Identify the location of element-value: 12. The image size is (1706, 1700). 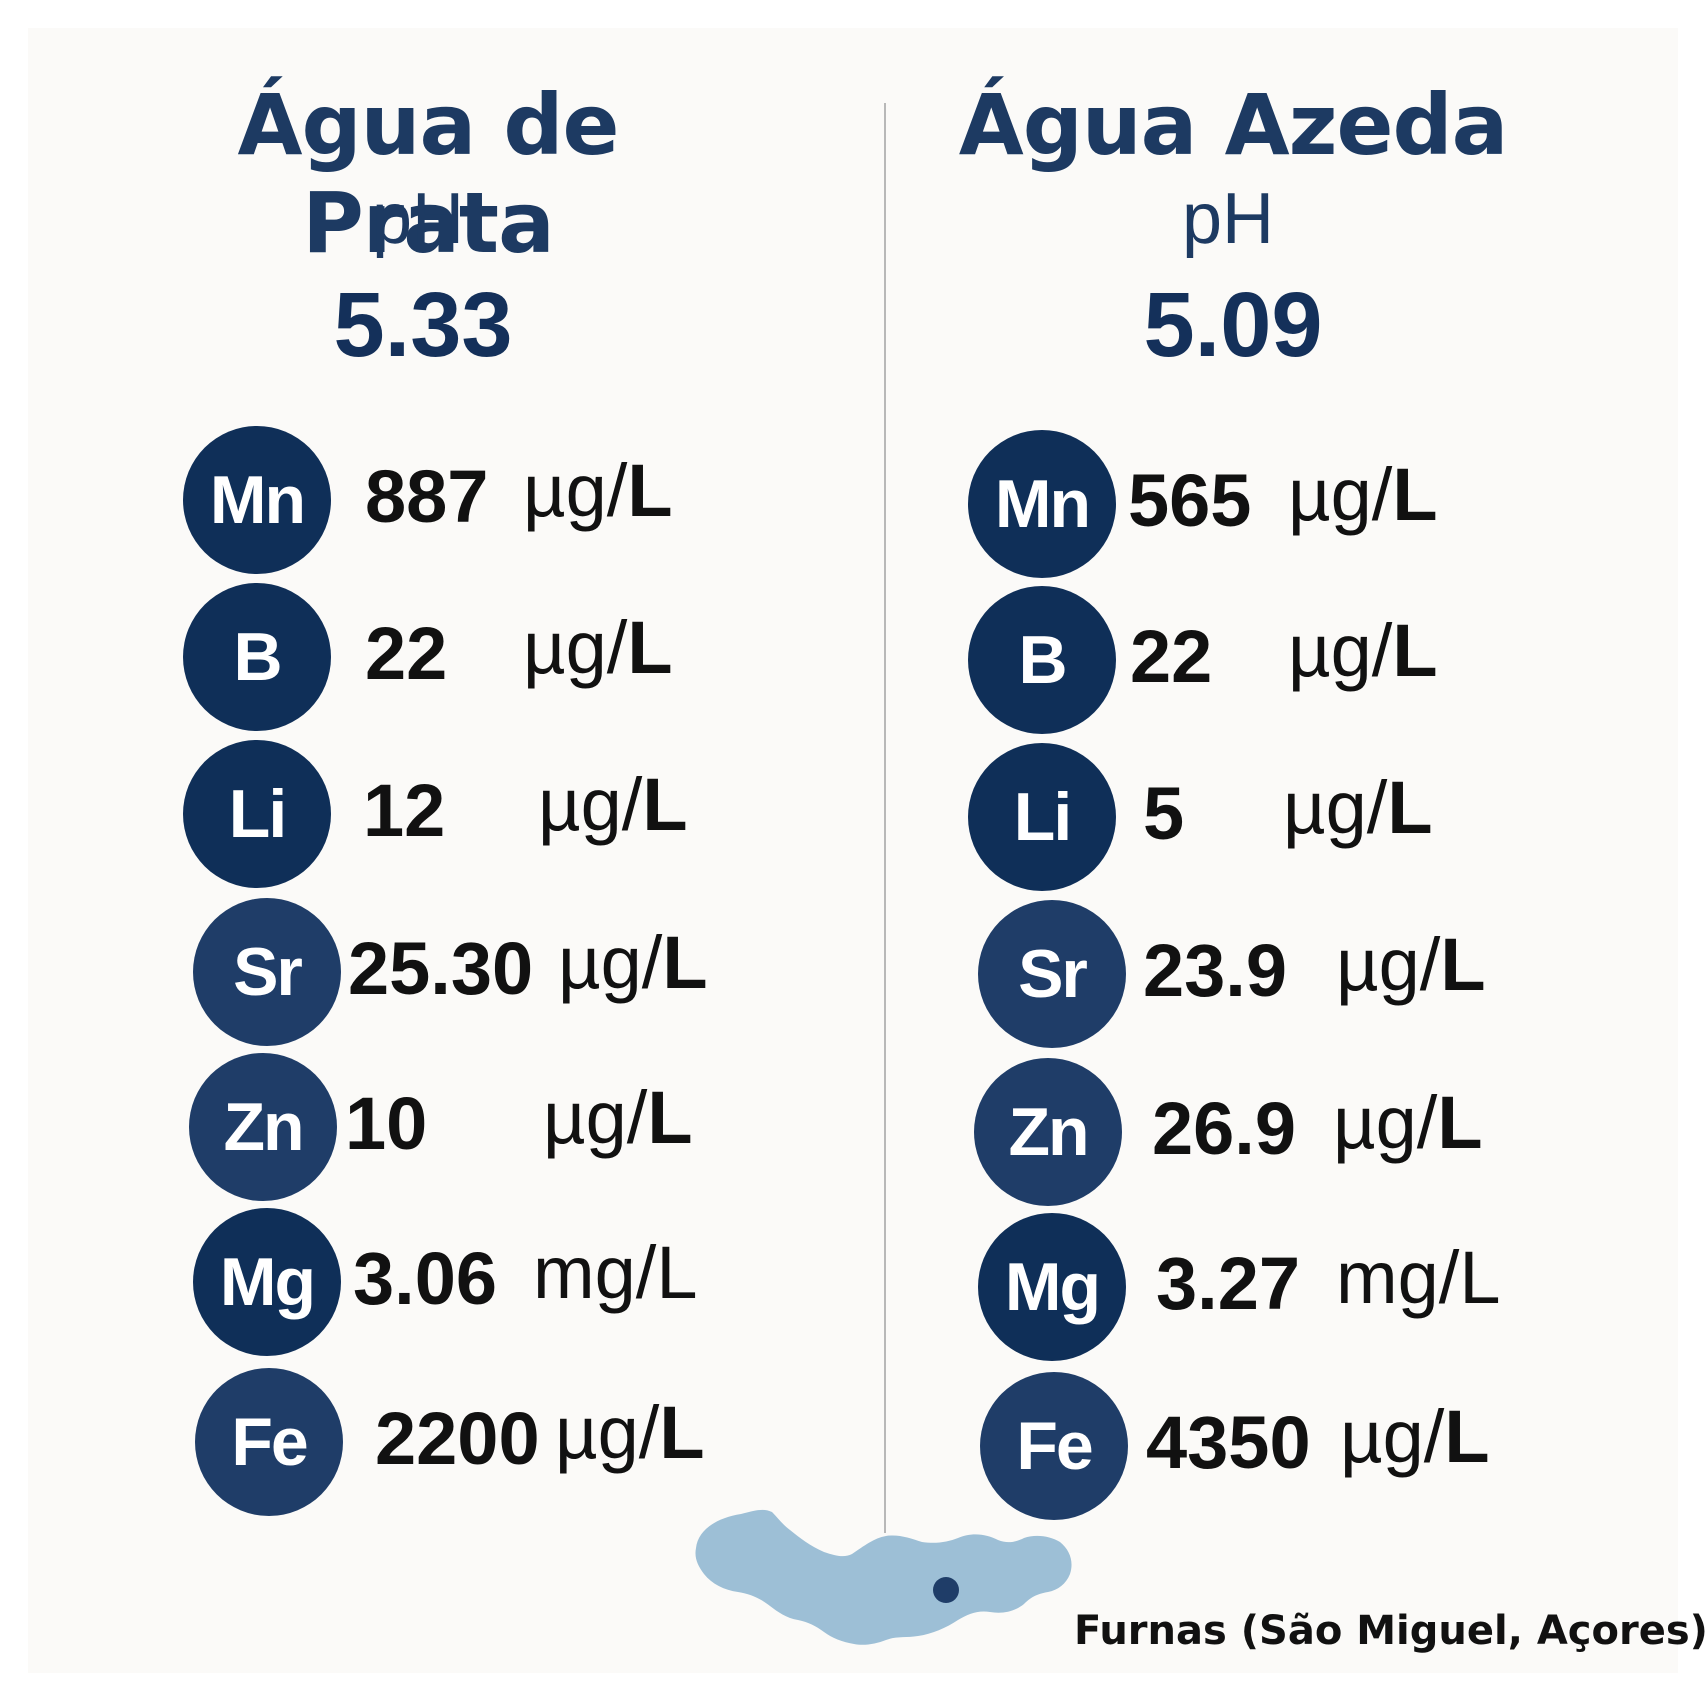
(404, 810).